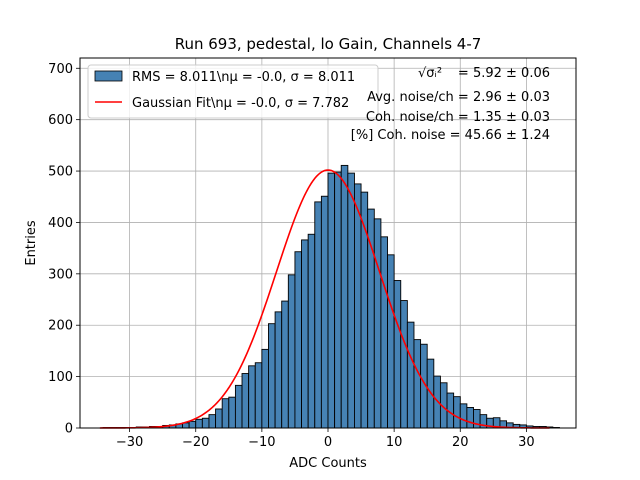  I want to click on x-tick-label: −30, so click(129, 442).